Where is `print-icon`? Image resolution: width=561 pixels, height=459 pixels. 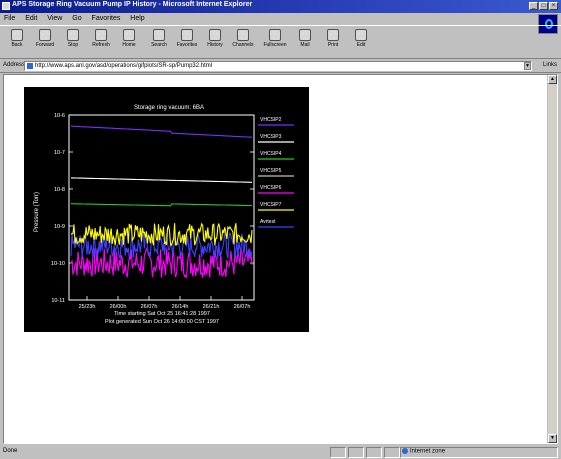
print-icon is located at coordinates (333, 35).